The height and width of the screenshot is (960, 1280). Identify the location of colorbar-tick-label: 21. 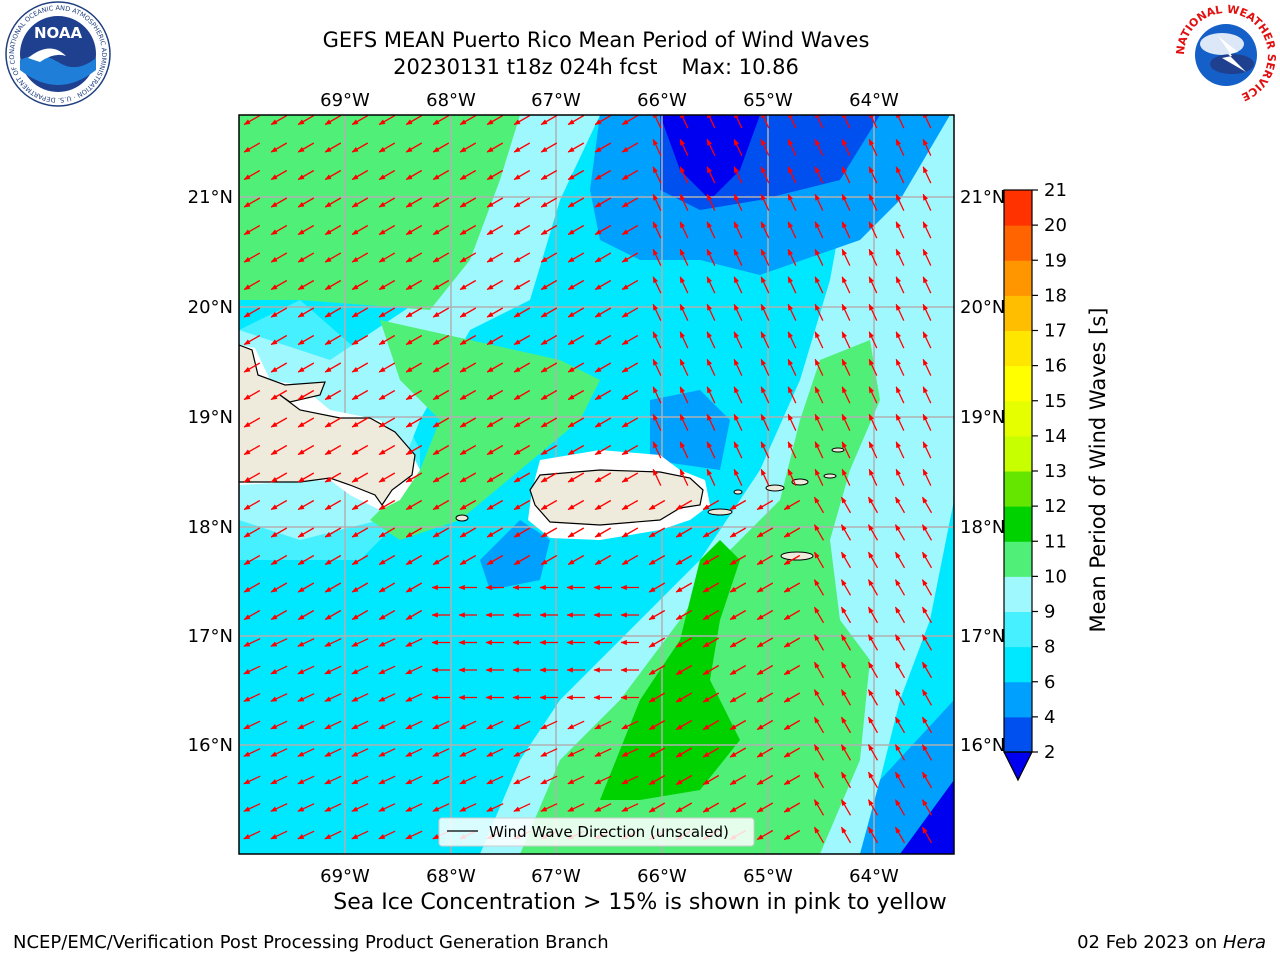
(1055, 190).